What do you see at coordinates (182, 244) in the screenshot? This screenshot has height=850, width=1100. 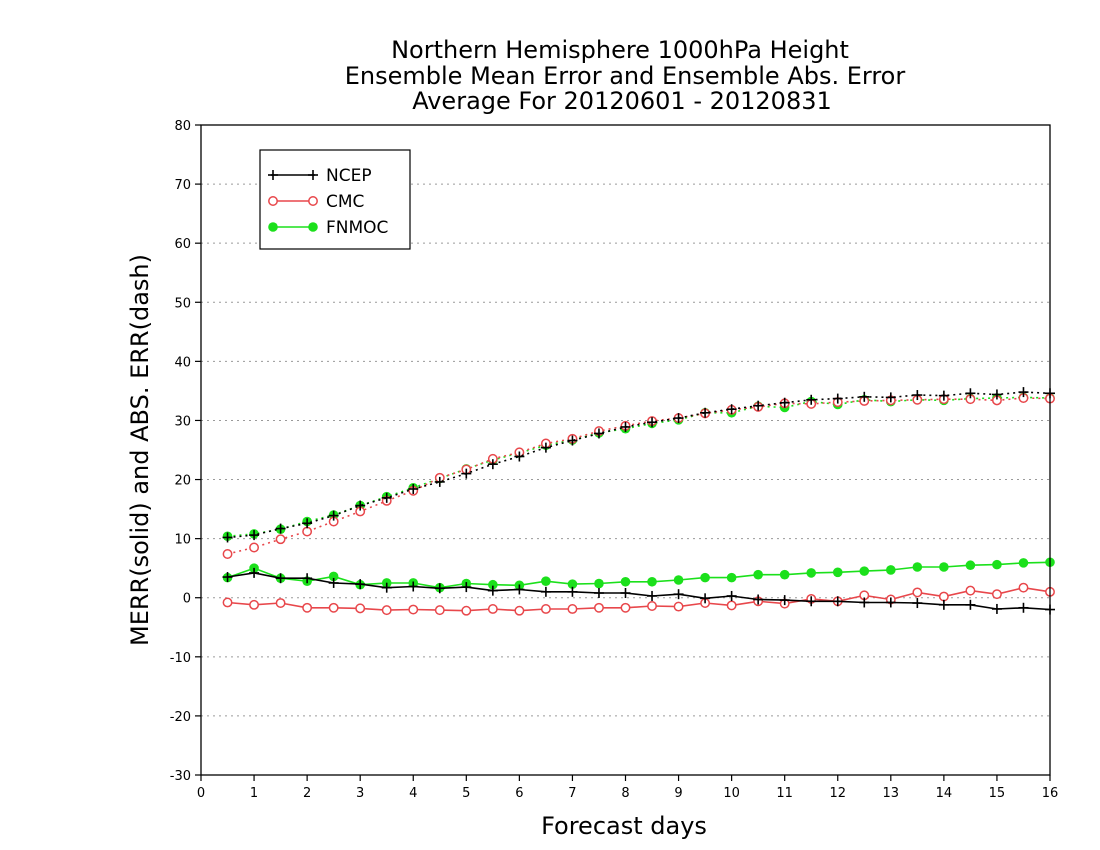 I see `y-tick-label: 60` at bounding box center [182, 244].